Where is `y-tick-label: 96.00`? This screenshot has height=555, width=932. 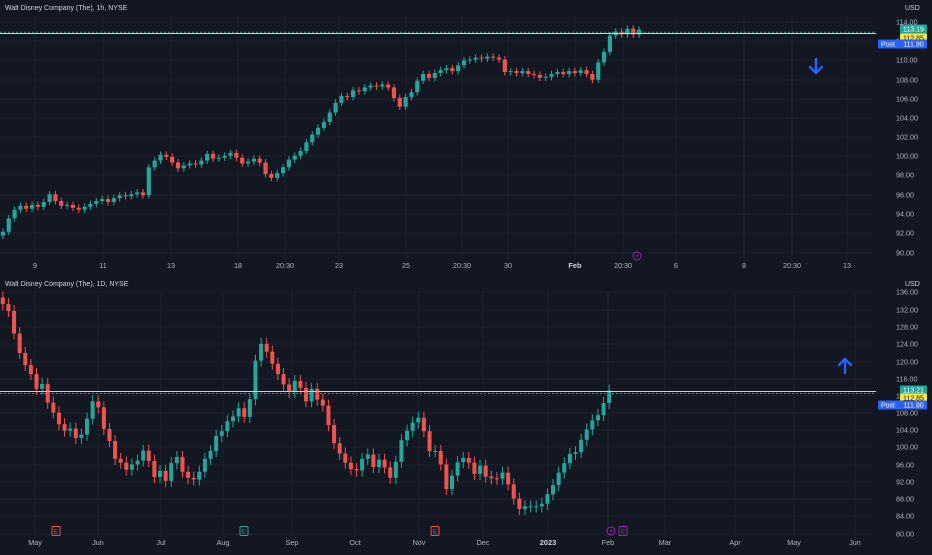 y-tick-label: 96.00 is located at coordinates (905, 465).